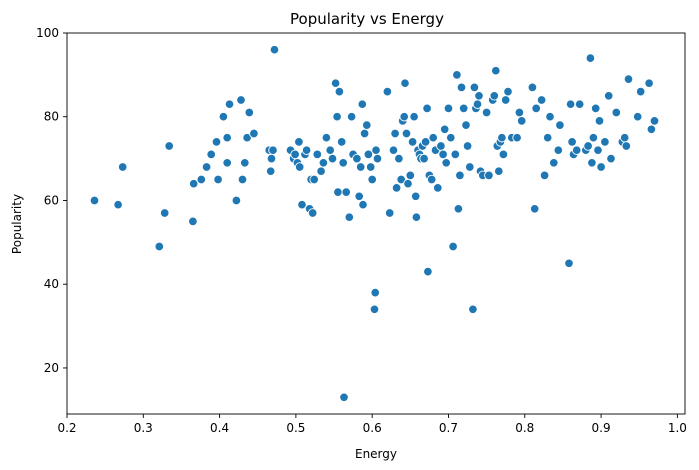 The height and width of the screenshot is (470, 699). What do you see at coordinates (372, 424) in the screenshot?
I see `x-axis: 0.2 0.3 0.4 0.5 0.6 0.7 0.8 0.9 1.0` at bounding box center [372, 424].